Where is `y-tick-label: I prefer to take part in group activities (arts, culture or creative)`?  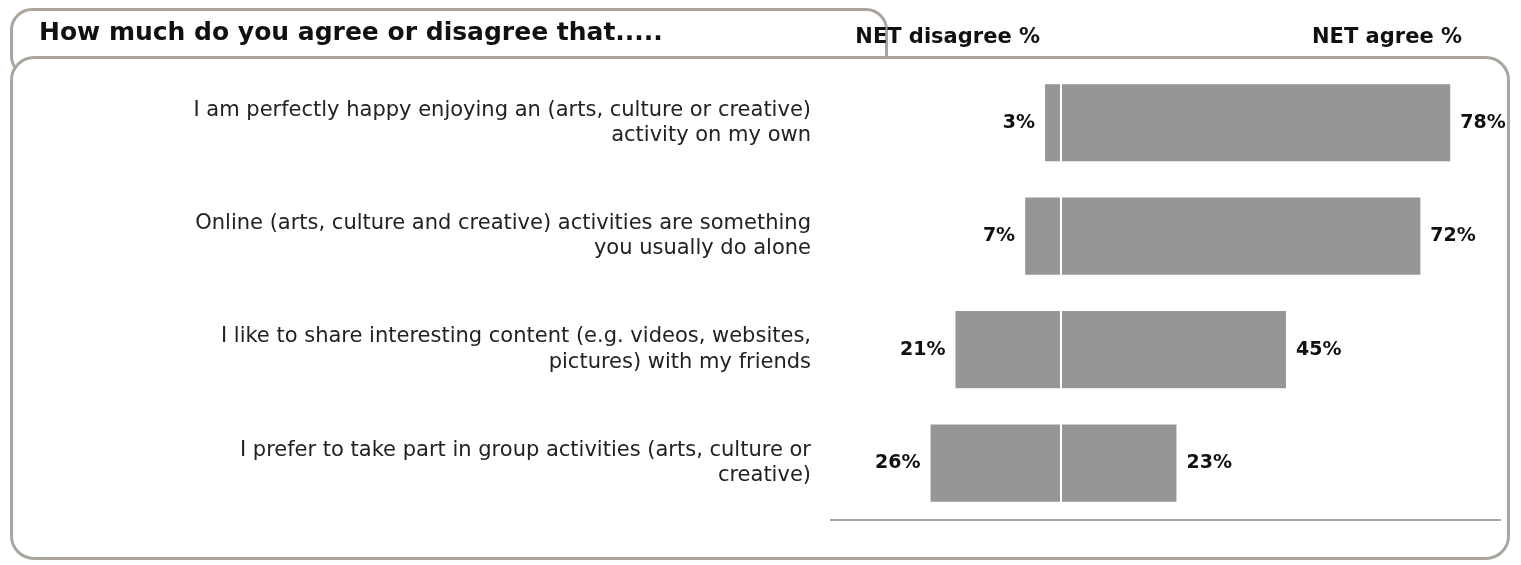
y-tick-label: I prefer to take part in group activities (arts, culture or creative) is located at coordinates (525, 461).